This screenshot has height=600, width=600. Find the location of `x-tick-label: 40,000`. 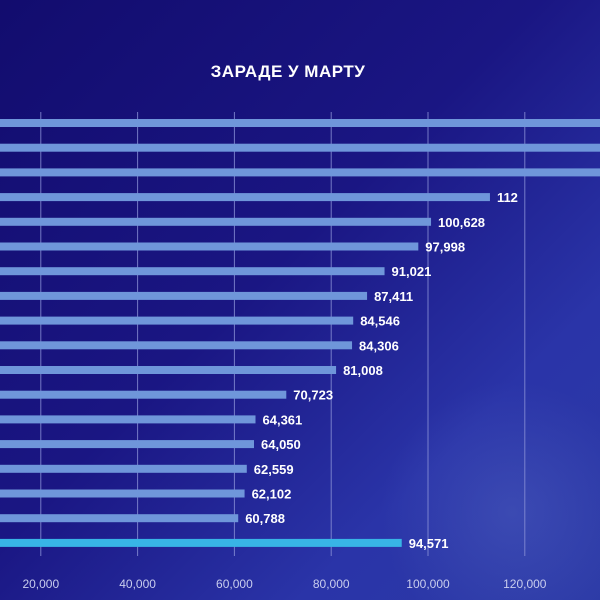

x-tick-label: 40,000 is located at coordinates (137, 584).